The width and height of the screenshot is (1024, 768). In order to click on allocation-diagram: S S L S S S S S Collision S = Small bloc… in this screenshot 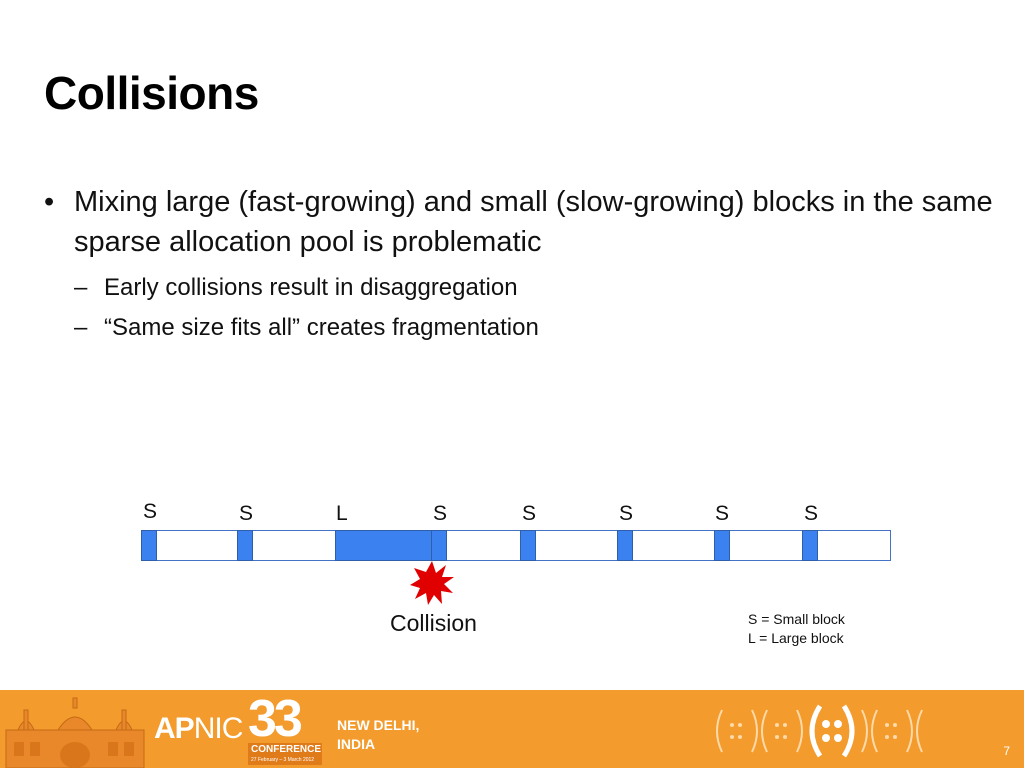, I will do `click(516, 574)`.